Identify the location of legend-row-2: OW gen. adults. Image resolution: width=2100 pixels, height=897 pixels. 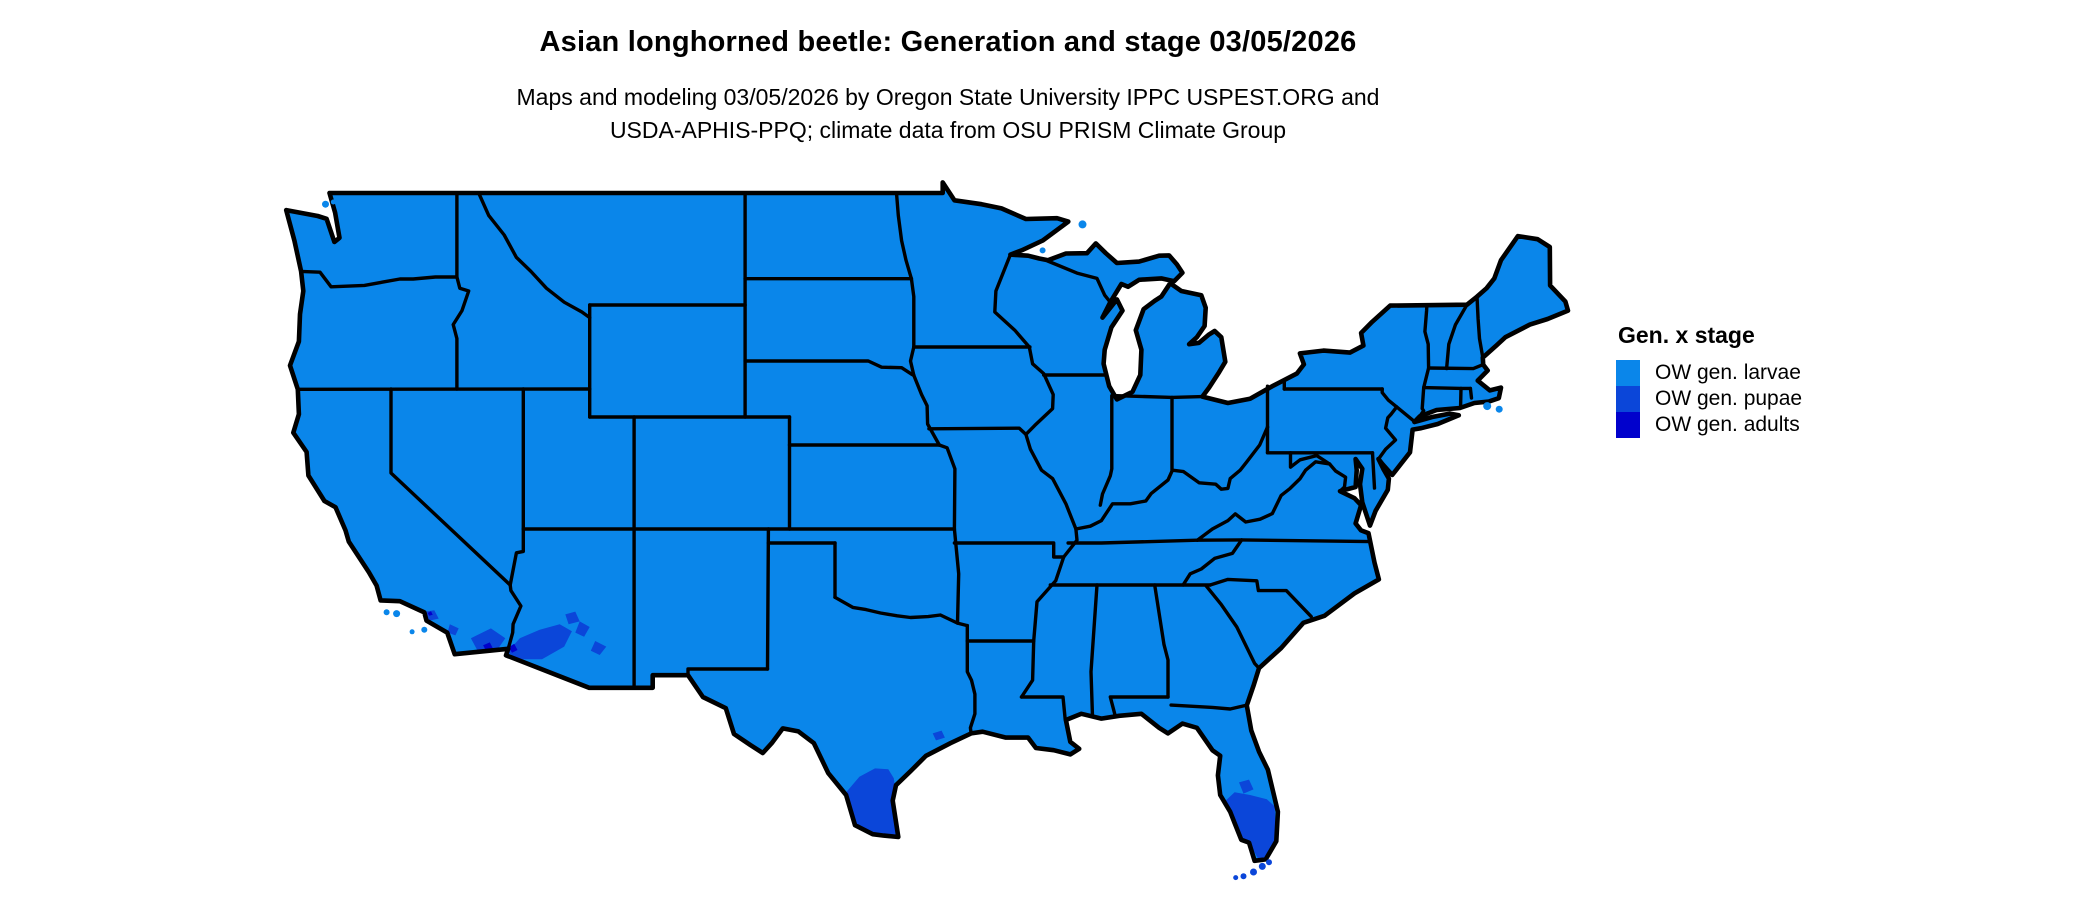
(1709, 425).